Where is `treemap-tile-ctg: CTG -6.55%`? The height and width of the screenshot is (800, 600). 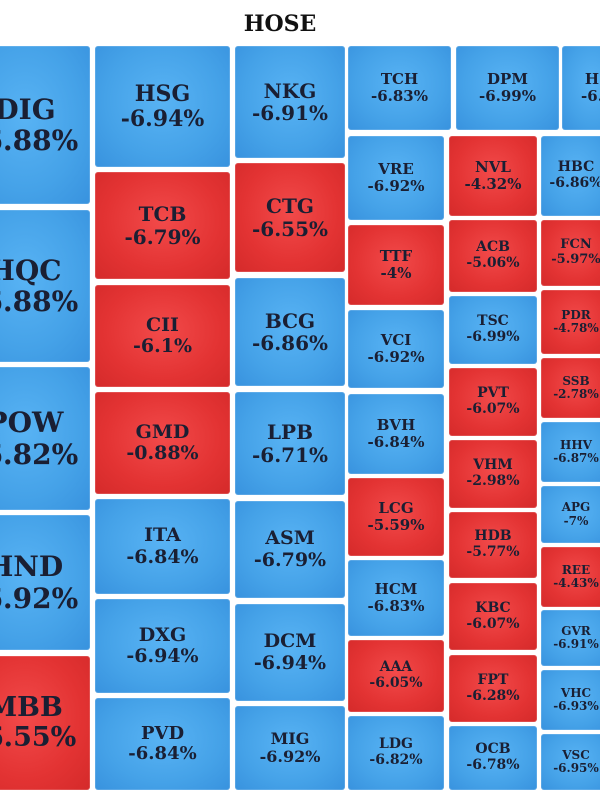
treemap-tile-ctg: CTG -6.55% is located at coordinates (290, 217).